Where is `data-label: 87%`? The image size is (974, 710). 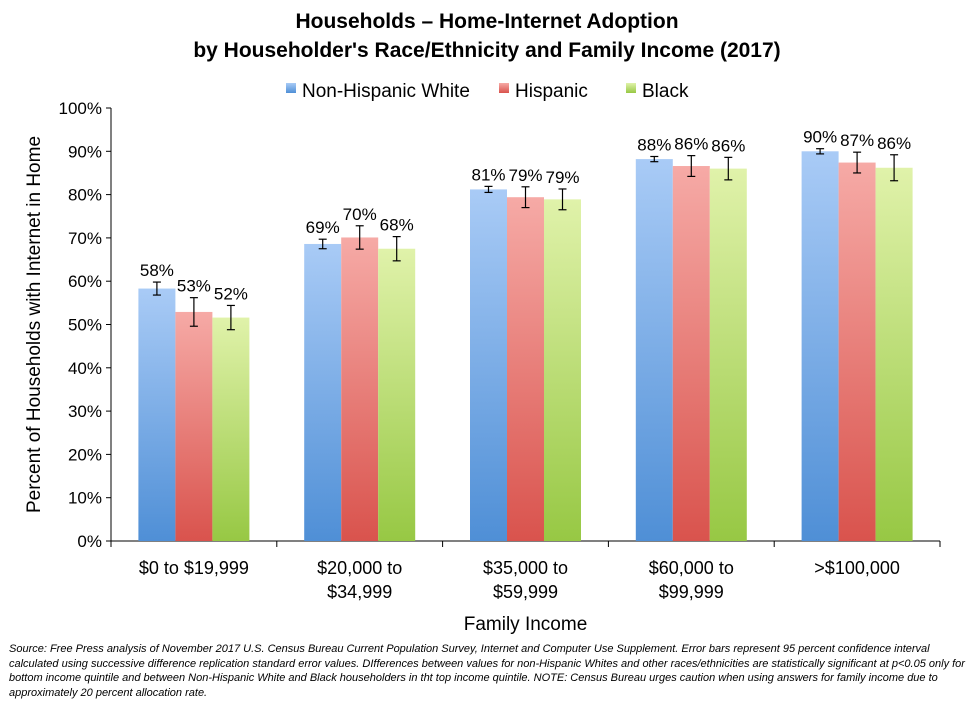
data-label: 87% is located at coordinates (857, 140).